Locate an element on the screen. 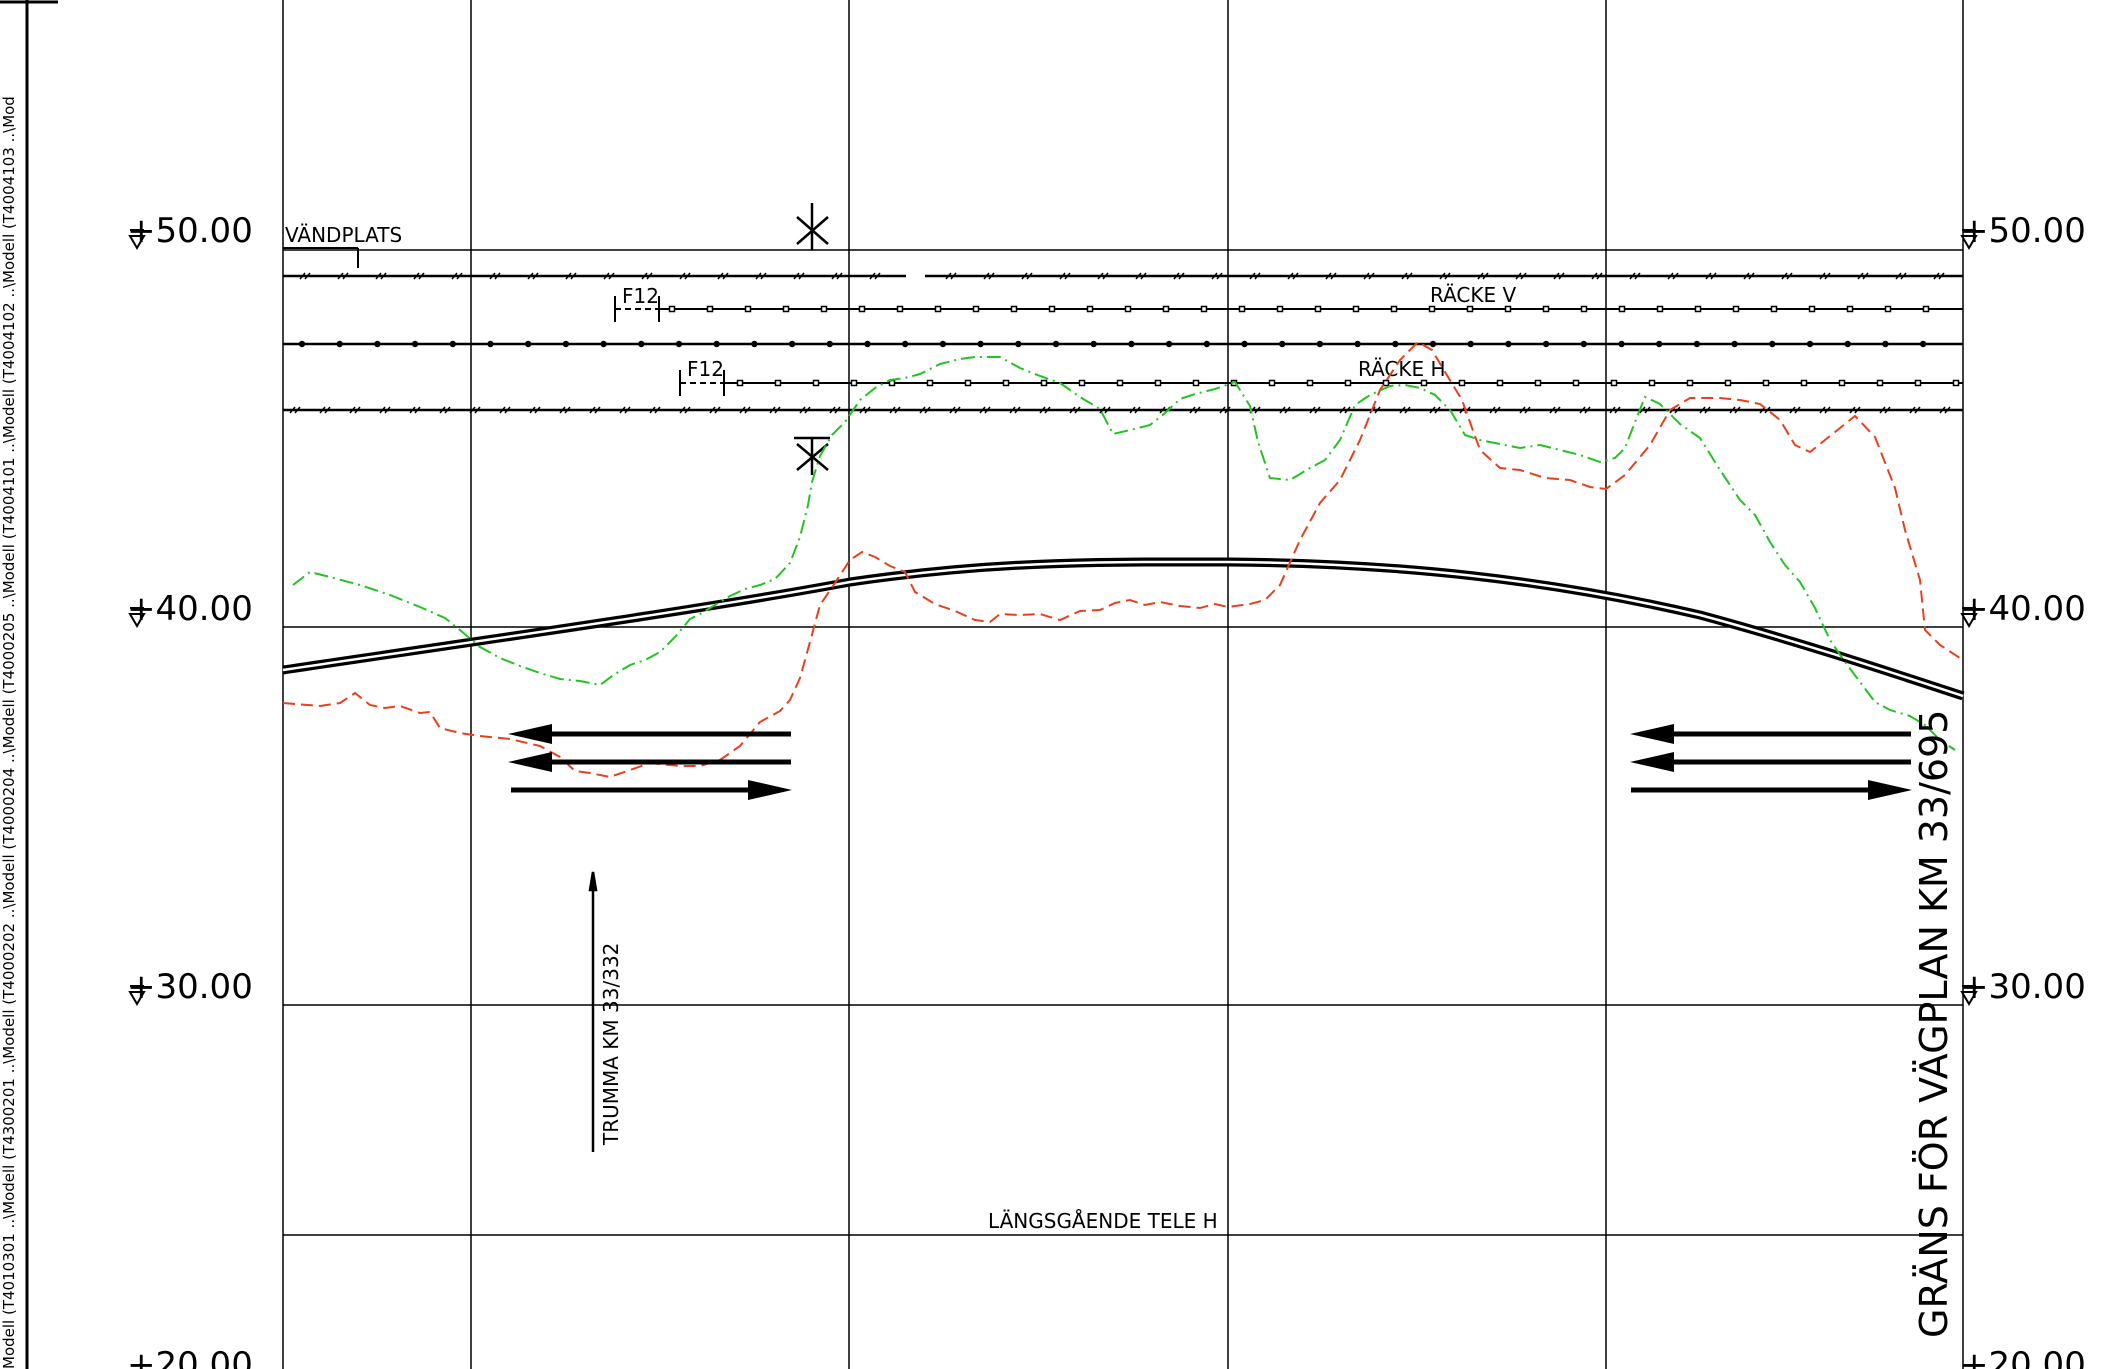  vandplats-label: VÄNDPLATS is located at coordinates (343, 235).